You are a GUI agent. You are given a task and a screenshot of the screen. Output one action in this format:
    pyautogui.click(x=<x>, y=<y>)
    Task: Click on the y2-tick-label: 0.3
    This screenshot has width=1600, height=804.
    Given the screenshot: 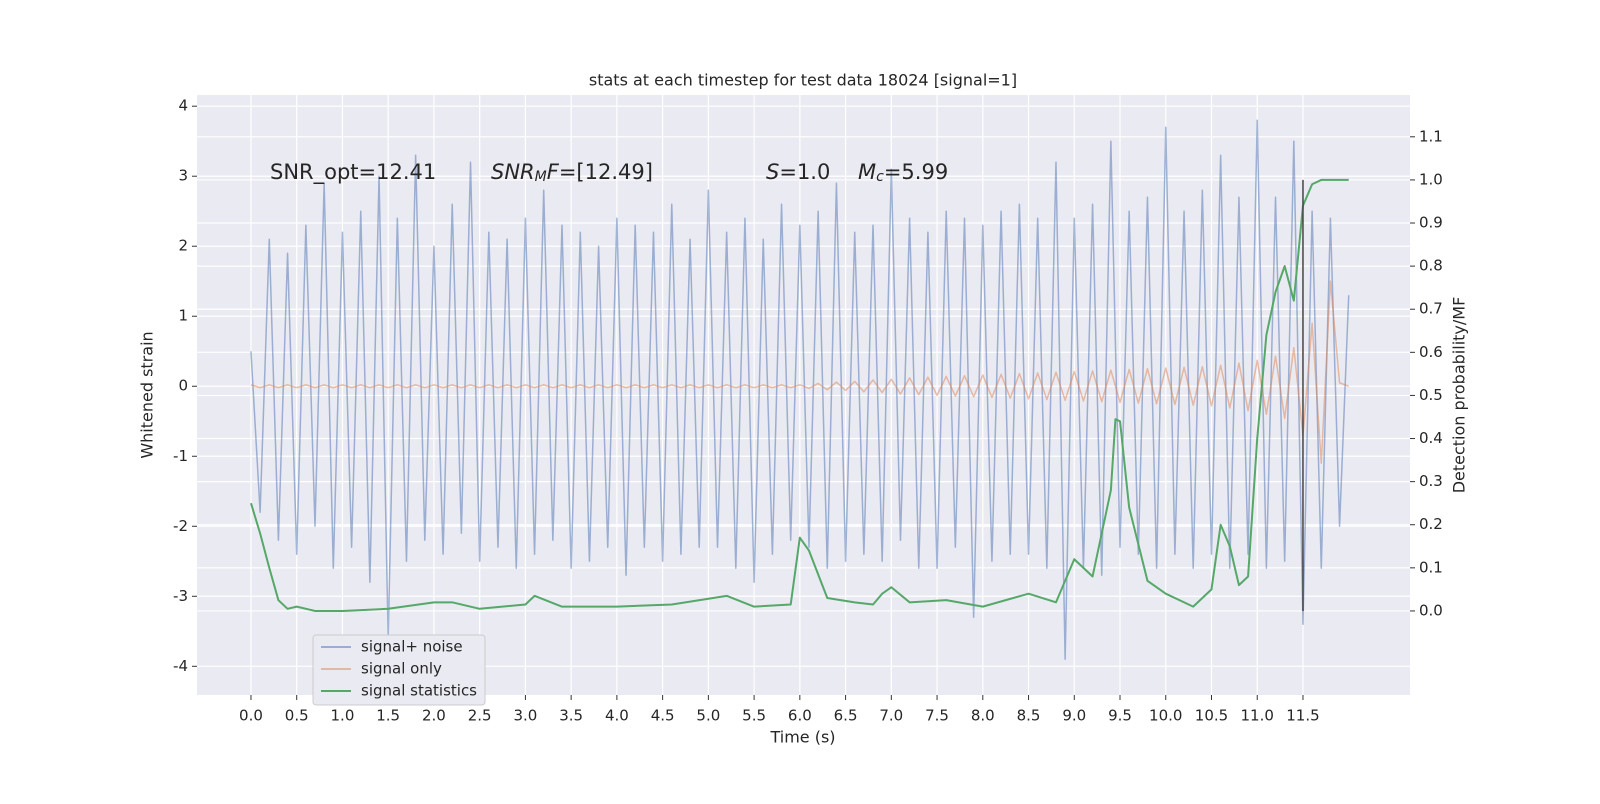 What is the action you would take?
    pyautogui.click(x=1431, y=481)
    